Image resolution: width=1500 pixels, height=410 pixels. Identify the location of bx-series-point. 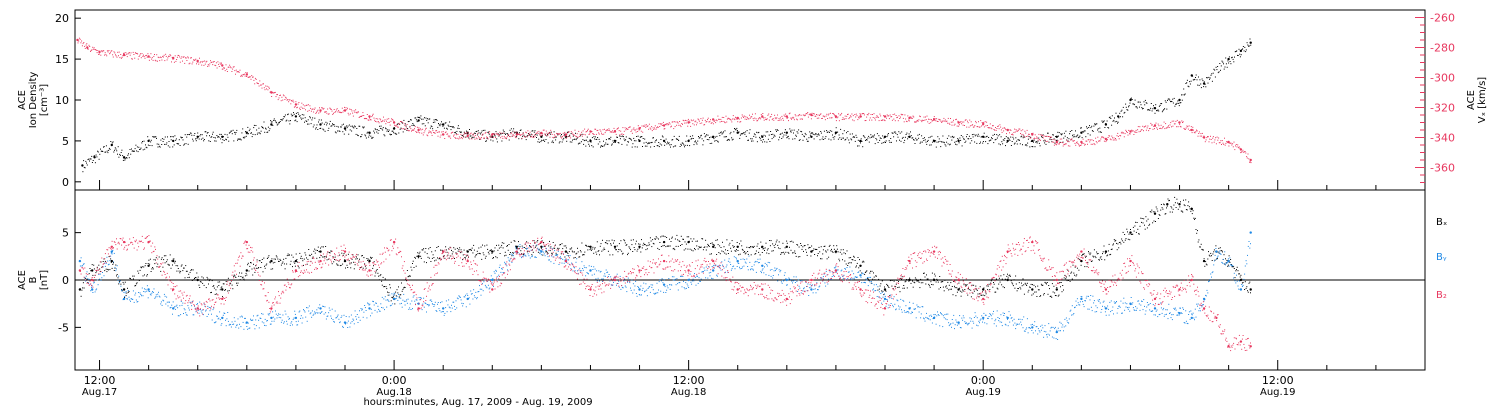
(222, 289).